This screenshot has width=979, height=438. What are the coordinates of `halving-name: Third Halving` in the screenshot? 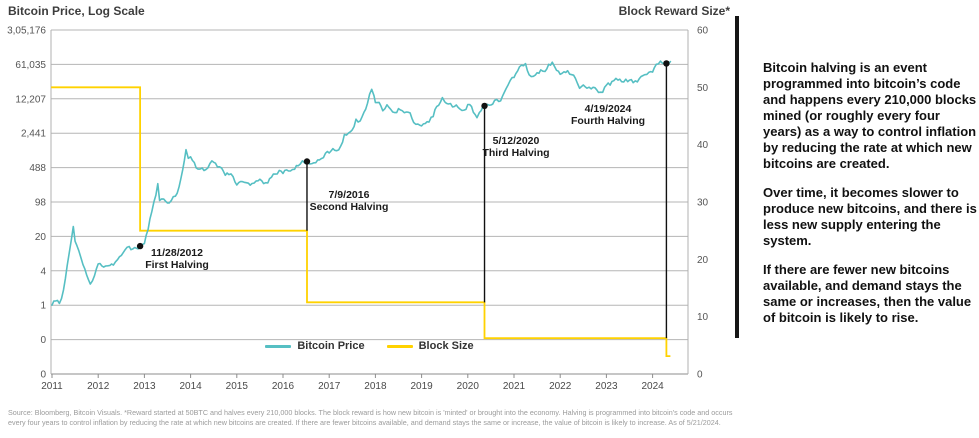 It's located at (516, 153).